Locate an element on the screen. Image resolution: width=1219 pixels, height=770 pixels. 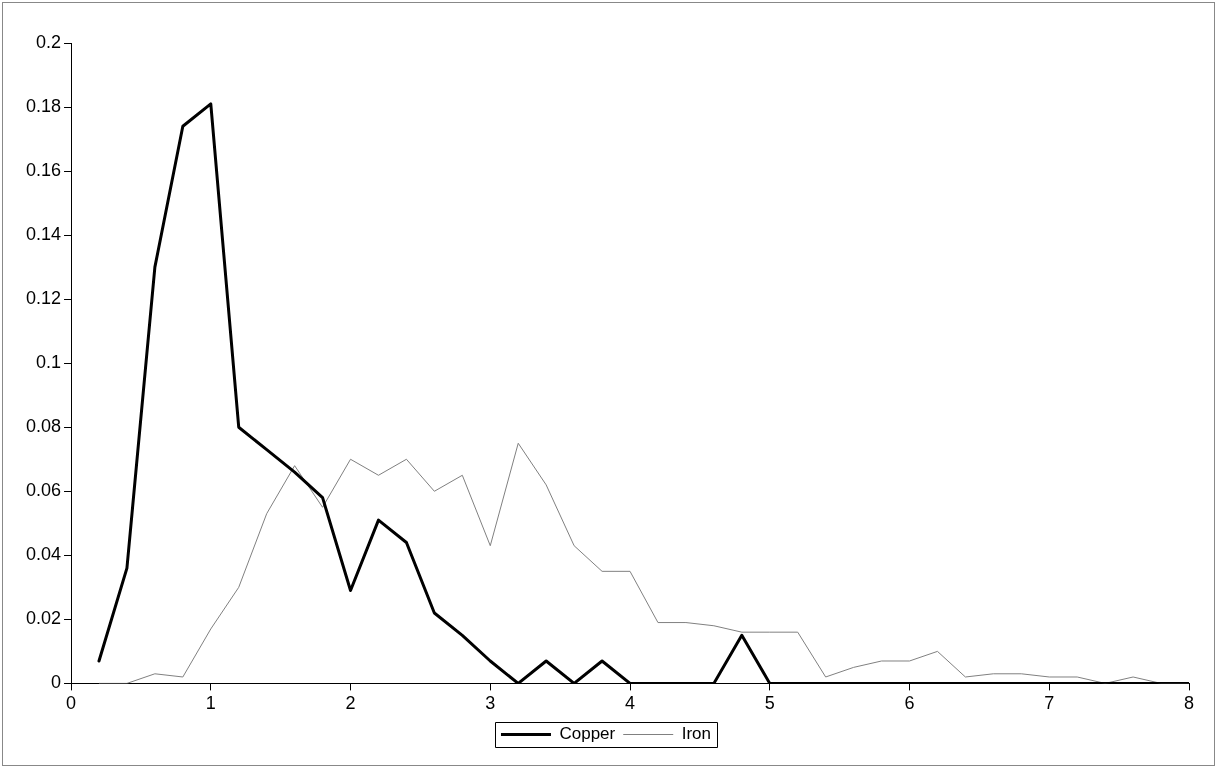
y-tick-label: 0.12 is located at coordinates (43, 298).